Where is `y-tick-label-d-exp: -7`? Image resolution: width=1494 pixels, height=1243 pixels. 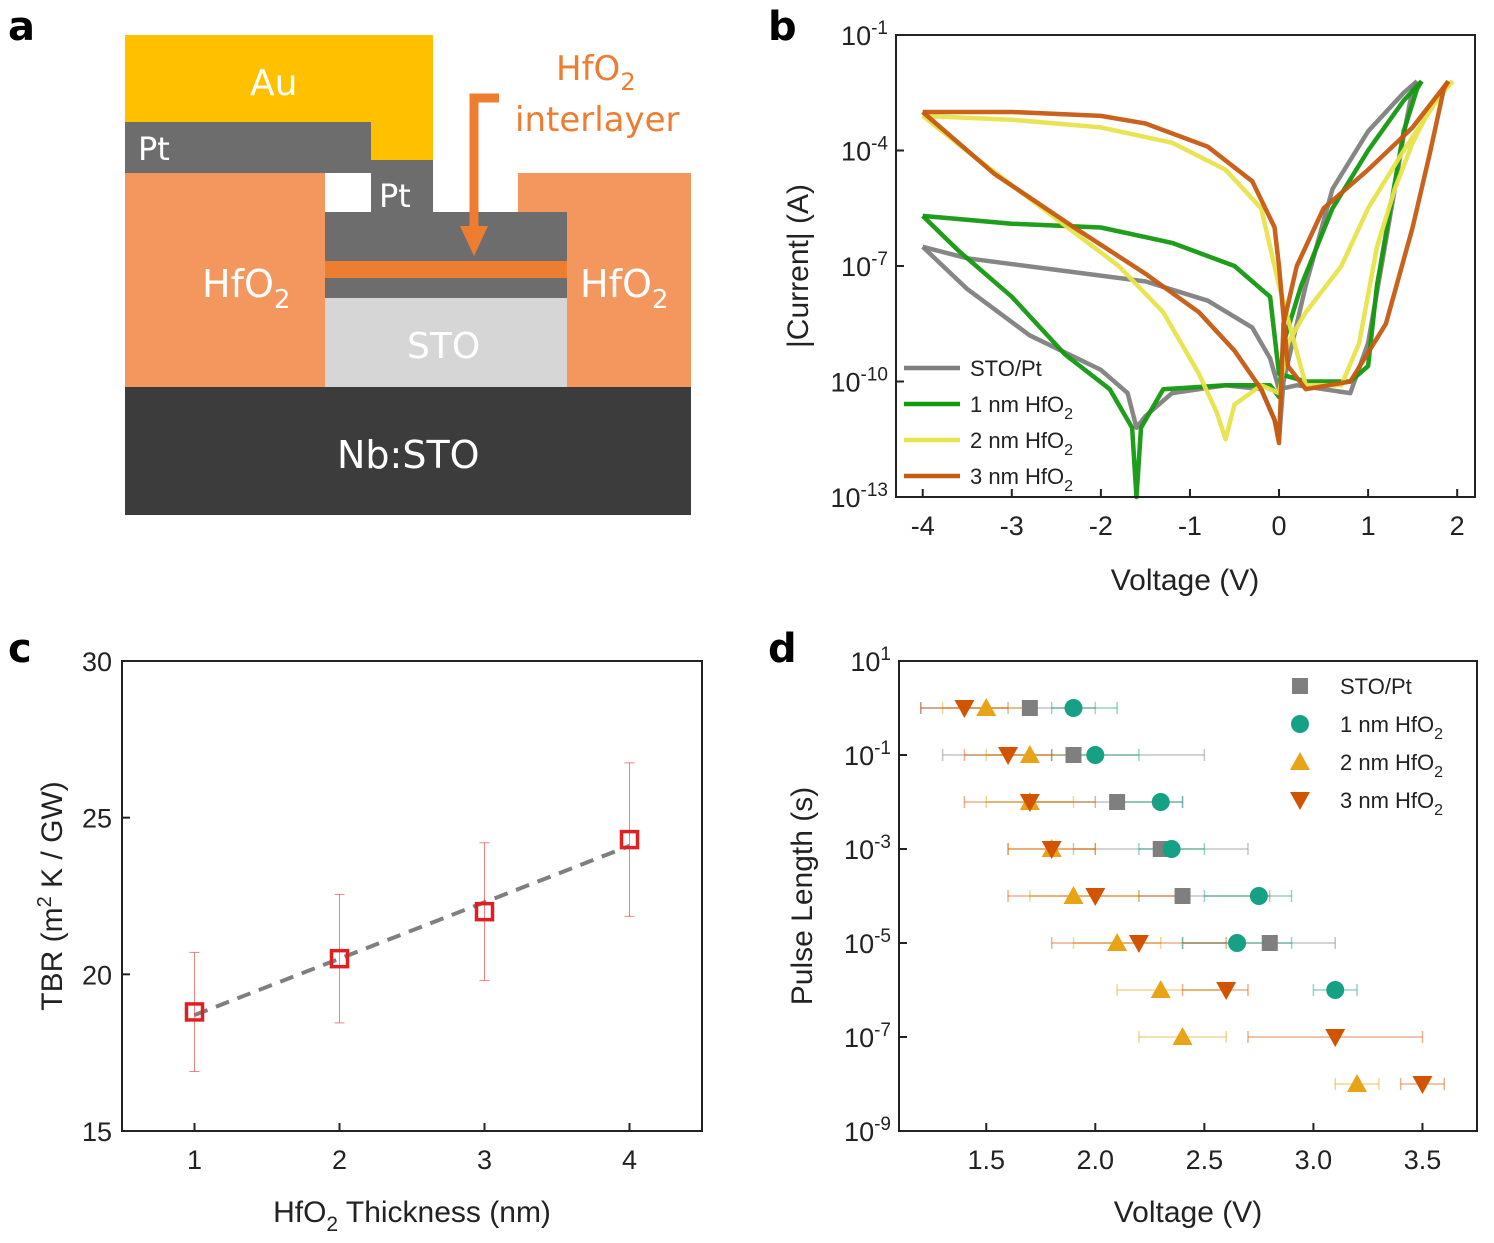 y-tick-label-d-exp: -7 is located at coordinates (882, 1030).